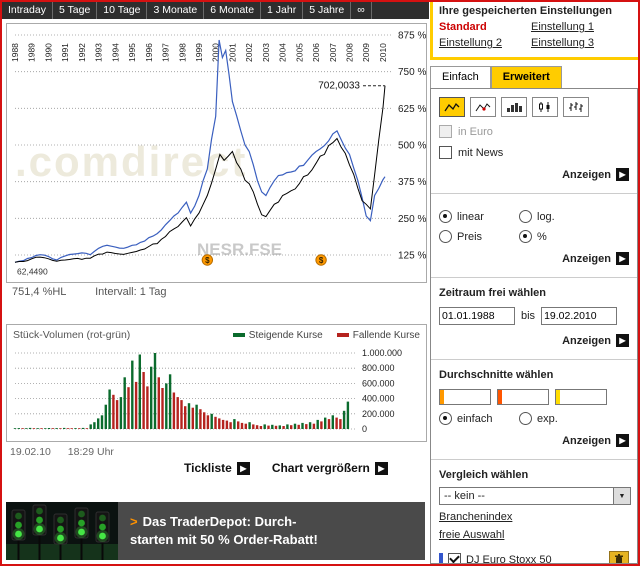 Image resolution: width=640 pixels, height=566 pixels. I want to click on anzeigen-button-1: Anzeigen ▶, so click(534, 174).